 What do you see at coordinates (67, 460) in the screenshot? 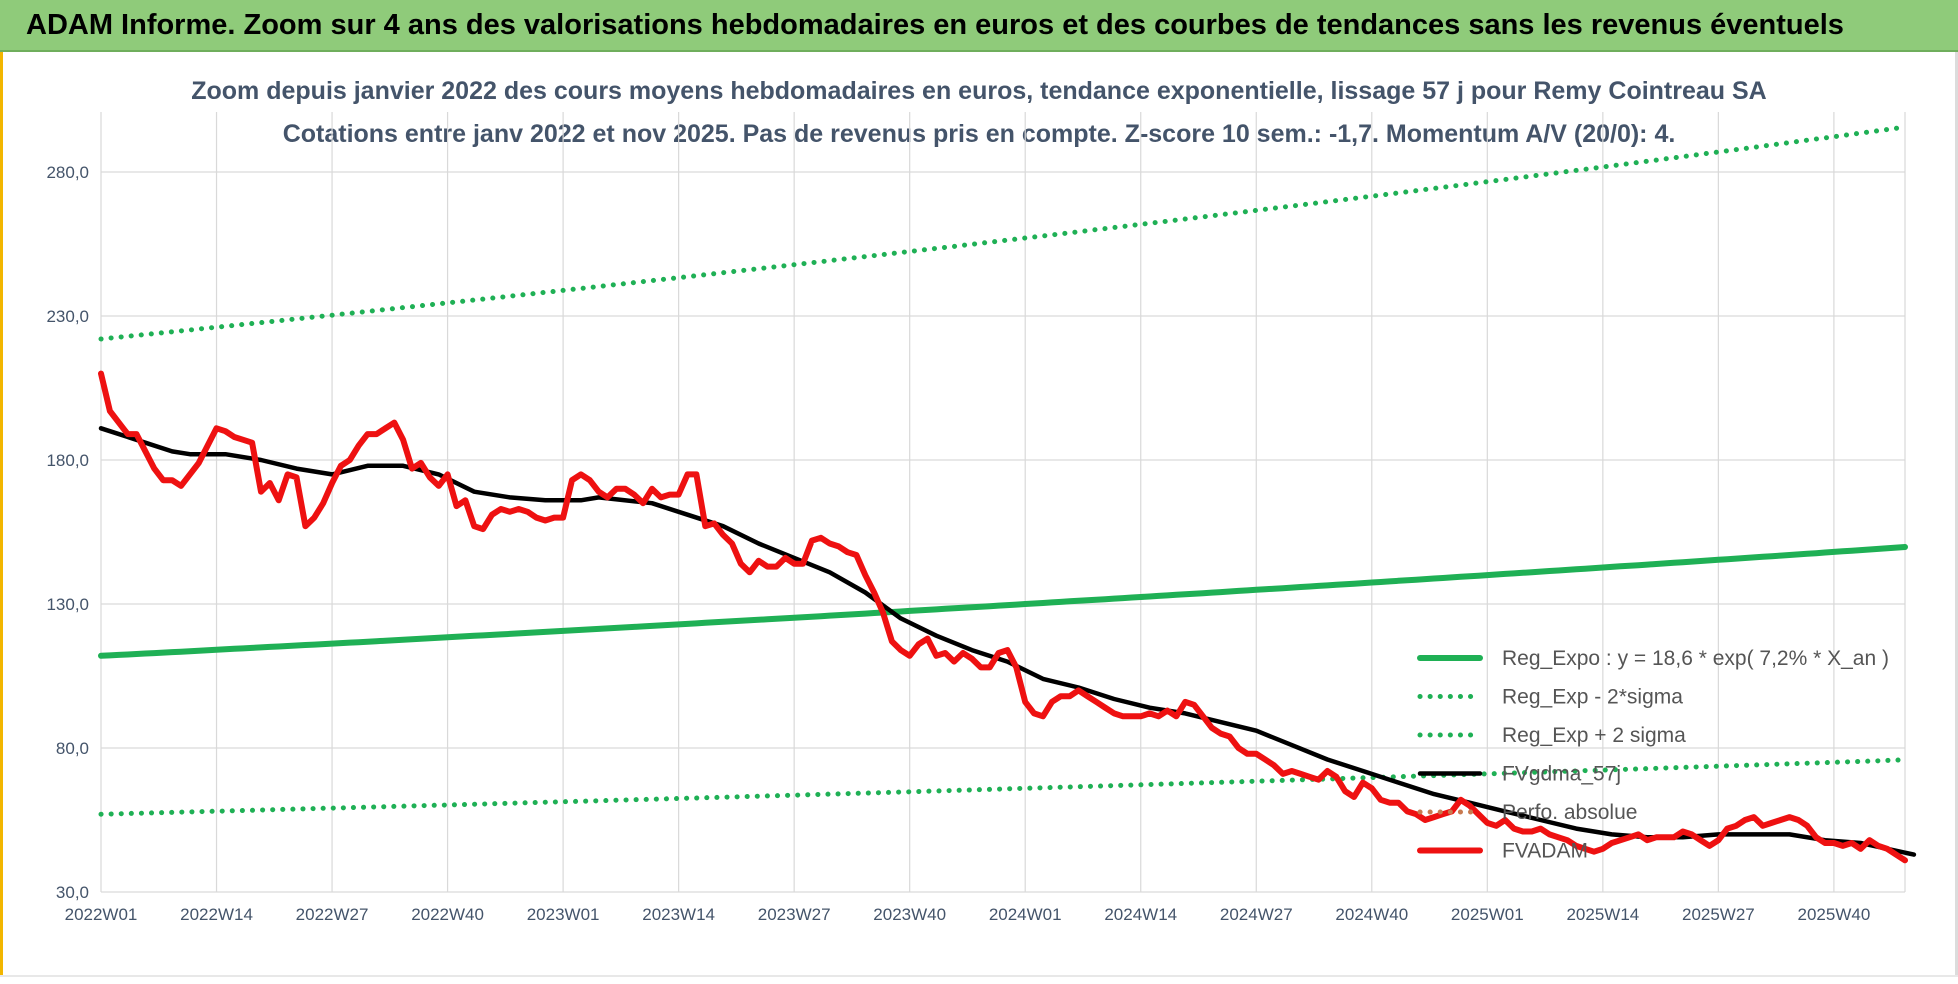
I see `y-tick-label: 180,0` at bounding box center [67, 460].